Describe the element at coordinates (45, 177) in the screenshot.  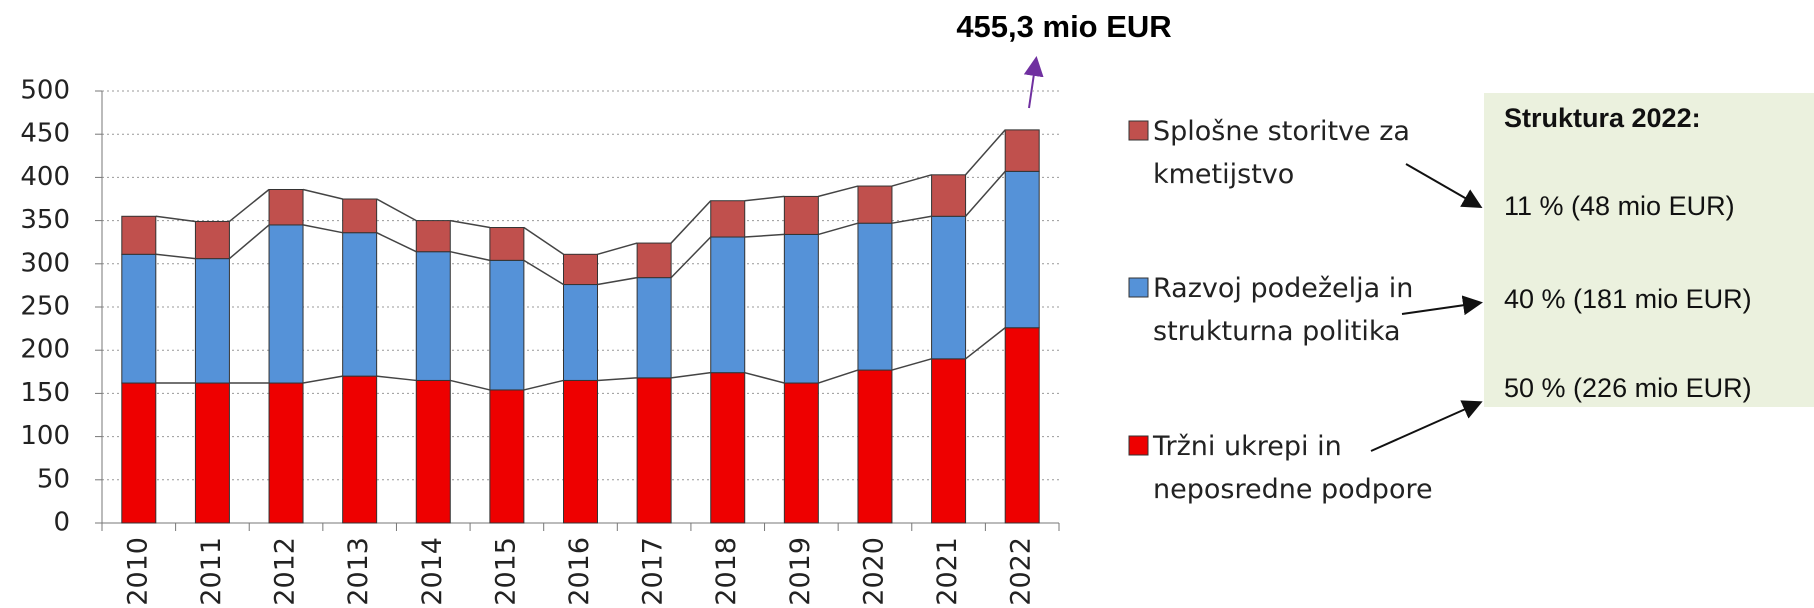
I see `y-tick-label: 400` at that location.